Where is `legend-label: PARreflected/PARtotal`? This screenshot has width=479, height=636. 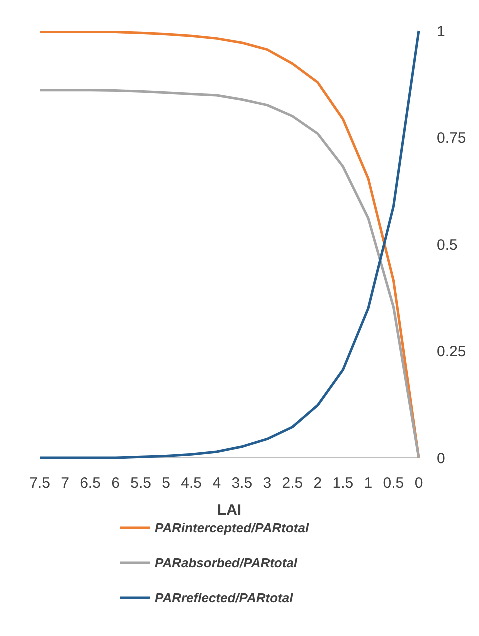
legend-label: PARreflected/PARtotal is located at coordinates (224, 598).